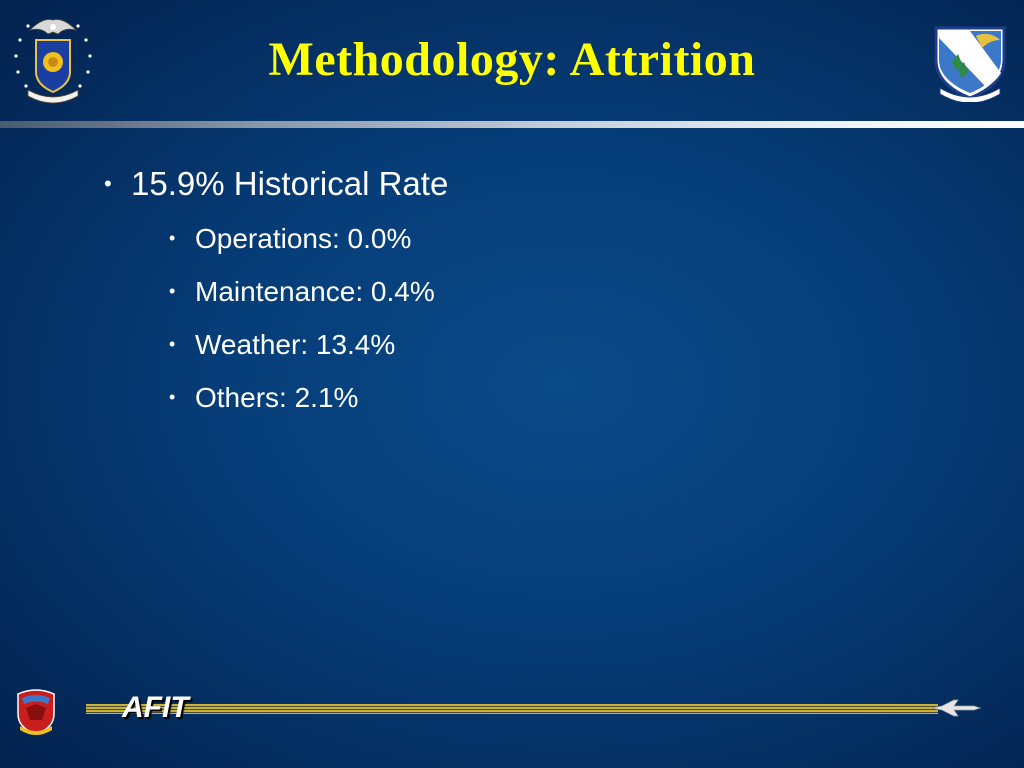  What do you see at coordinates (290, 183) in the screenshot?
I see `bullet-text: 15.9% Historical Rate` at bounding box center [290, 183].